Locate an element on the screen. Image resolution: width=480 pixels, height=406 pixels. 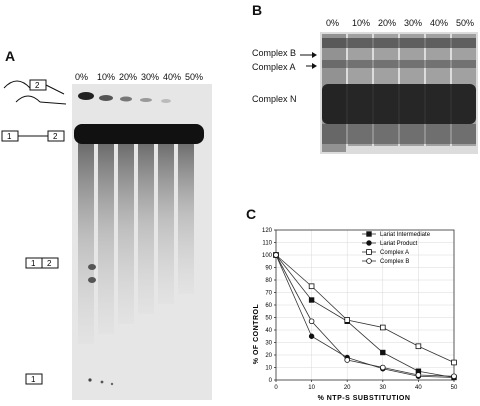
panel-a-lane-3: 30% is located at coordinates (150, 77).